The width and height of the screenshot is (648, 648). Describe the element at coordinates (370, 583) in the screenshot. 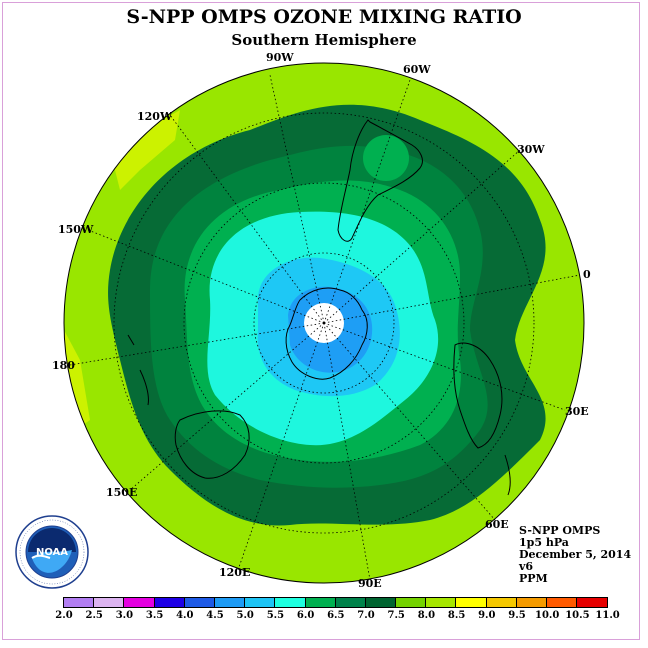

I see `lon-label-90e: 90E` at that location.